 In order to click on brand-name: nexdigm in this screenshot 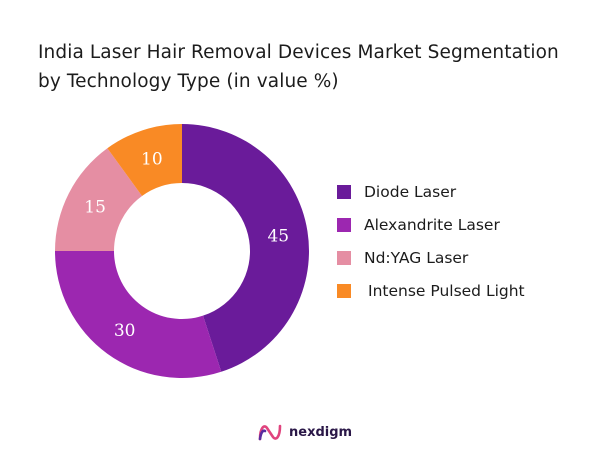, I will do `click(321, 432)`.